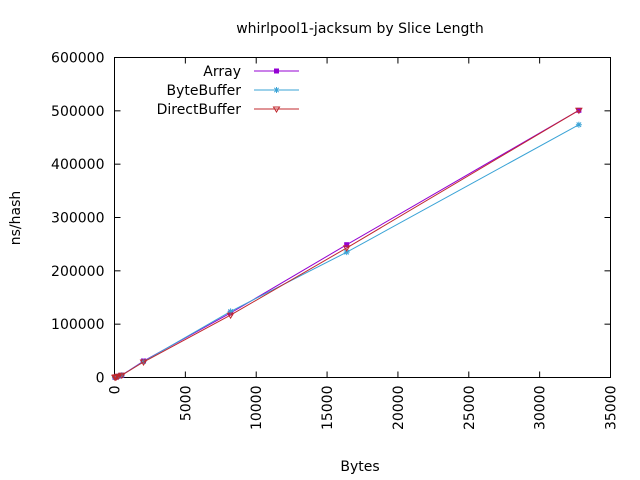  Describe the element at coordinates (257, 408) in the screenshot. I see `x-tick-label: 10000` at that location.